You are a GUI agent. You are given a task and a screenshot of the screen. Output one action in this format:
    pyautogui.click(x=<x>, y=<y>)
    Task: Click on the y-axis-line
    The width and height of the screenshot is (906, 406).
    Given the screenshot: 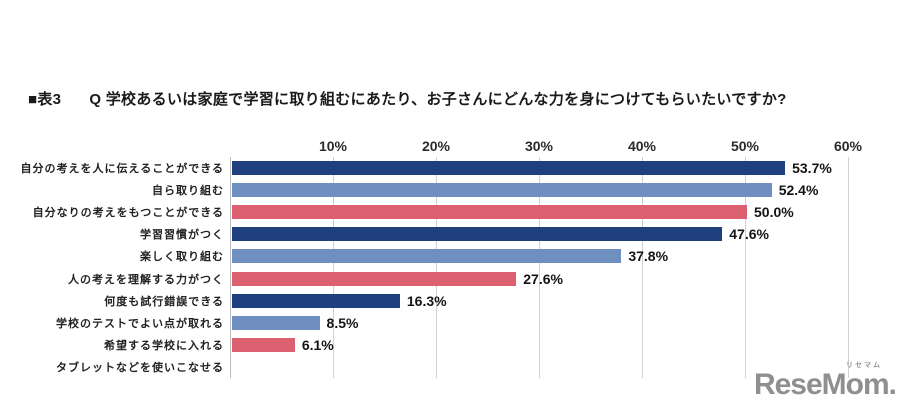 What is the action you would take?
    pyautogui.click(x=230, y=267)
    